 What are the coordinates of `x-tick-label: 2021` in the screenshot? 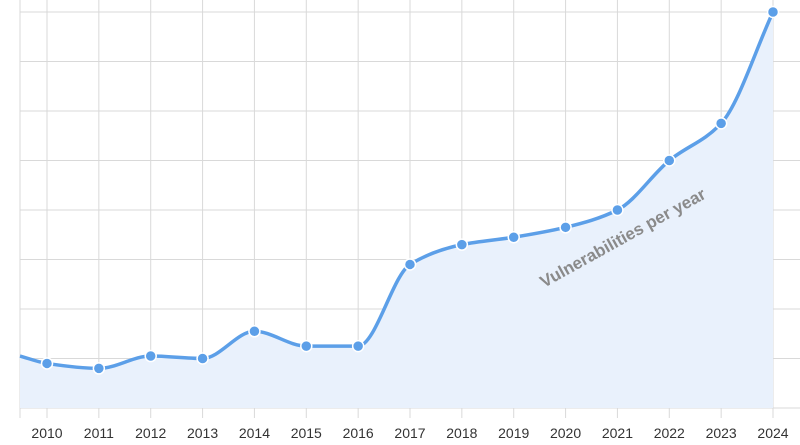 It's located at (617, 433).